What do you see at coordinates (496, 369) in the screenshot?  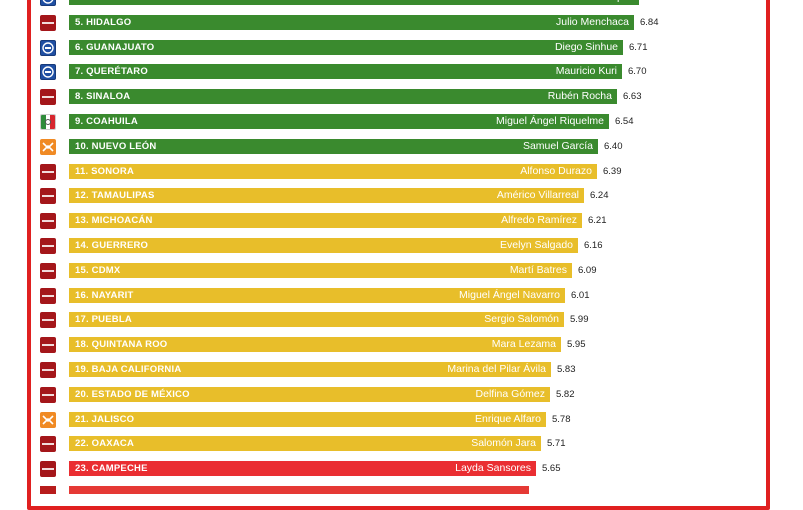 I see `governor-label: Marina del Pilar Ávila` at bounding box center [496, 369].